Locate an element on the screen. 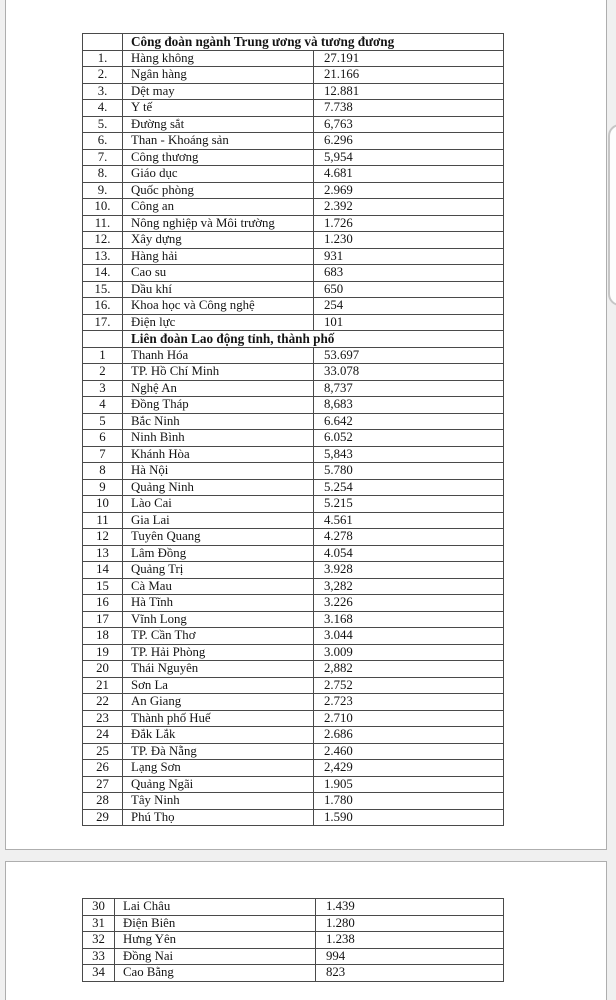 The width and height of the screenshot is (616, 1000). union-name-cell: Quảng Trị is located at coordinates (218, 570).